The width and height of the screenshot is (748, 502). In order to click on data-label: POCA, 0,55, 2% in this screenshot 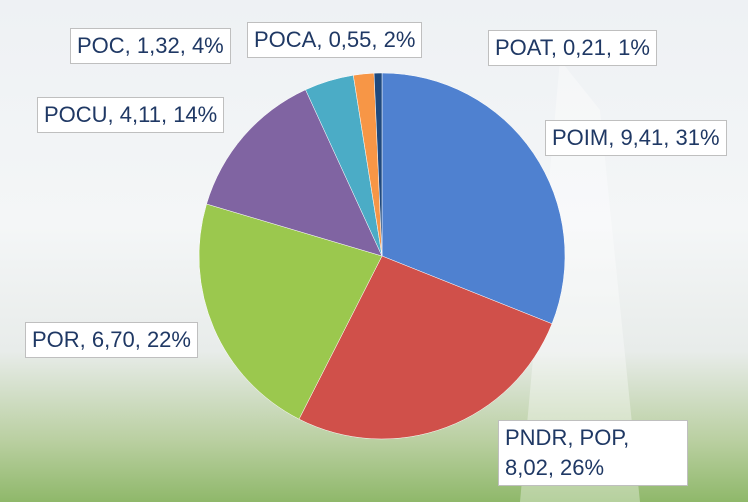, I will do `click(335, 40)`.